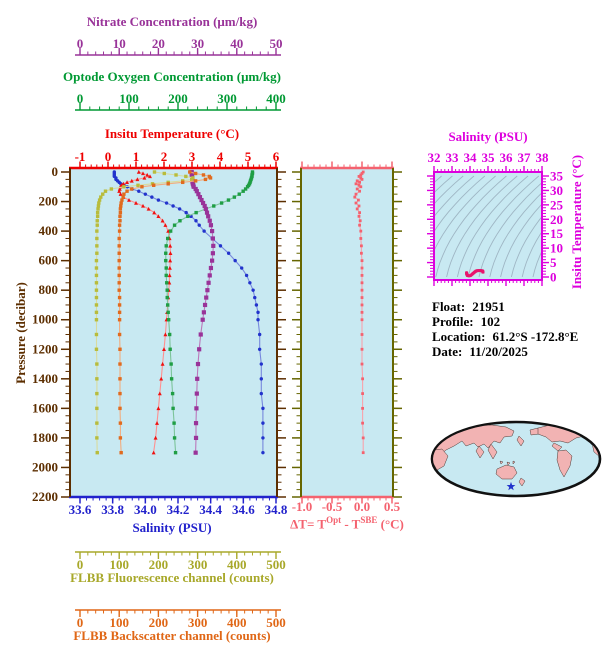 The width and height of the screenshot is (609, 663). I want to click on series-salinity, so click(188, 312).